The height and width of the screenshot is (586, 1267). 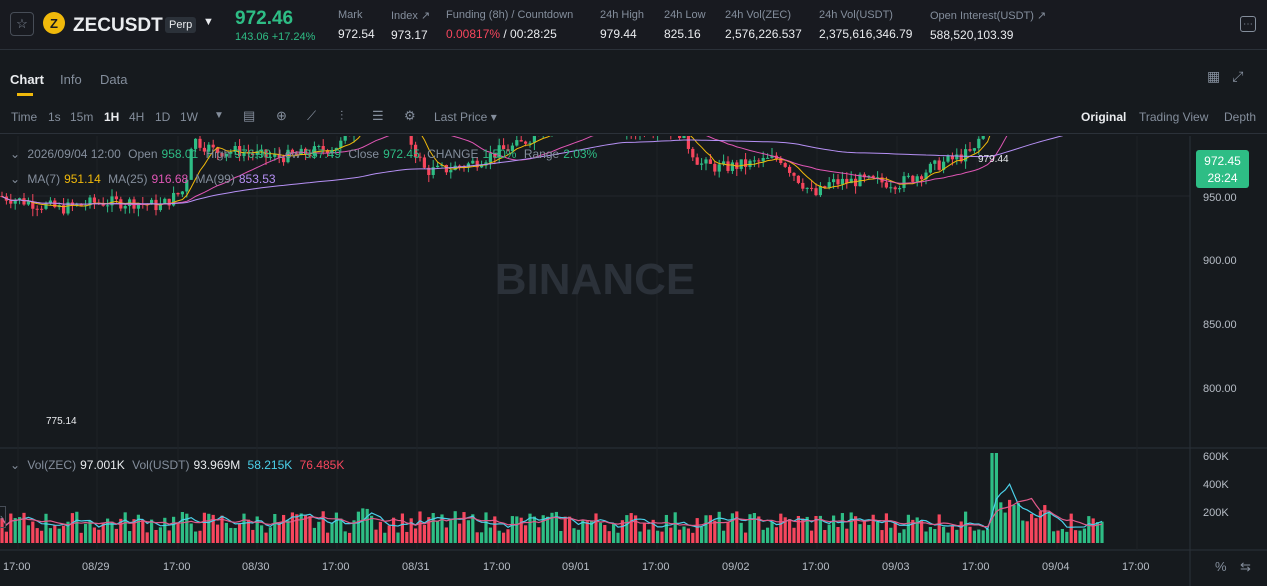 I want to click on more-icon: ⋯, so click(x=1248, y=24).